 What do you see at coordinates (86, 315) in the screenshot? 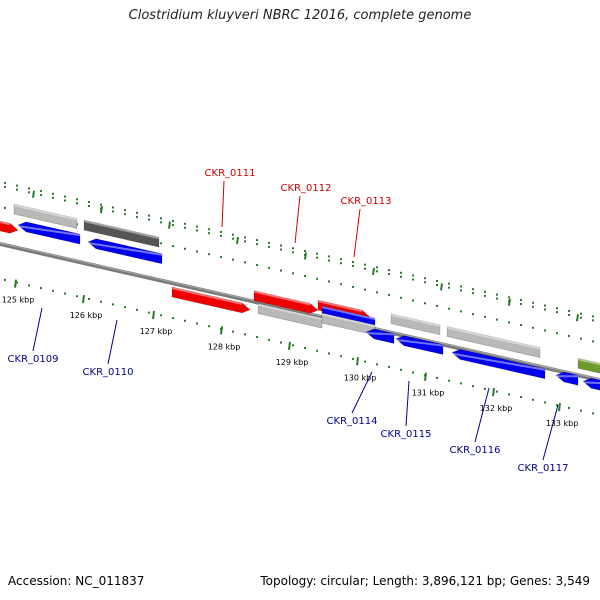
I see `kbp-tick-label: 126 kbp` at bounding box center [86, 315].